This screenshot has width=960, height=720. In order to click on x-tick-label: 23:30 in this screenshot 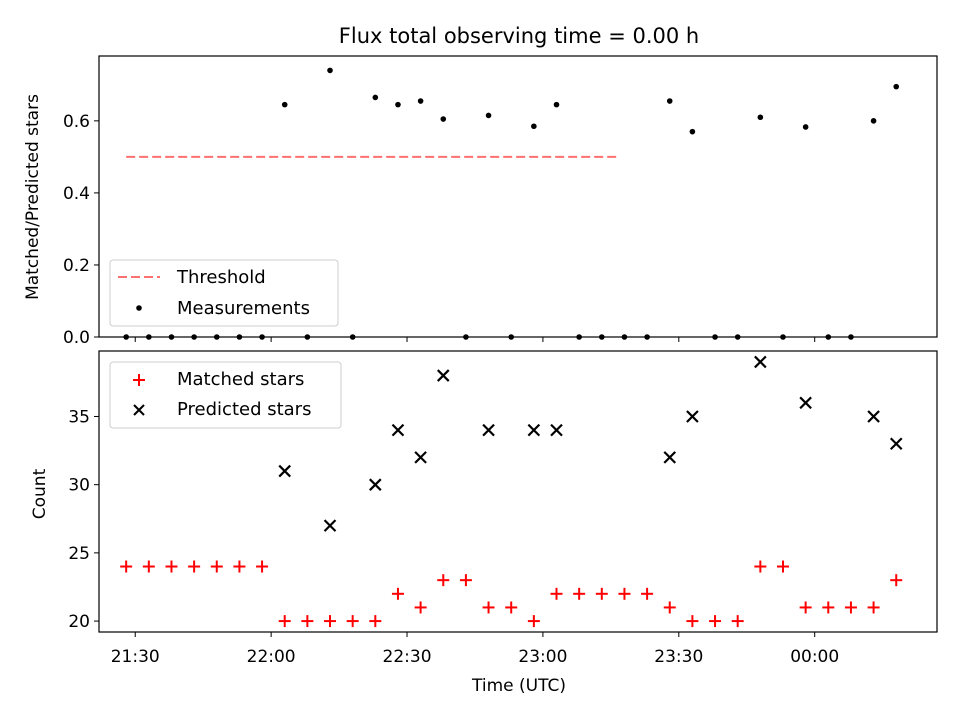, I will do `click(678, 657)`.